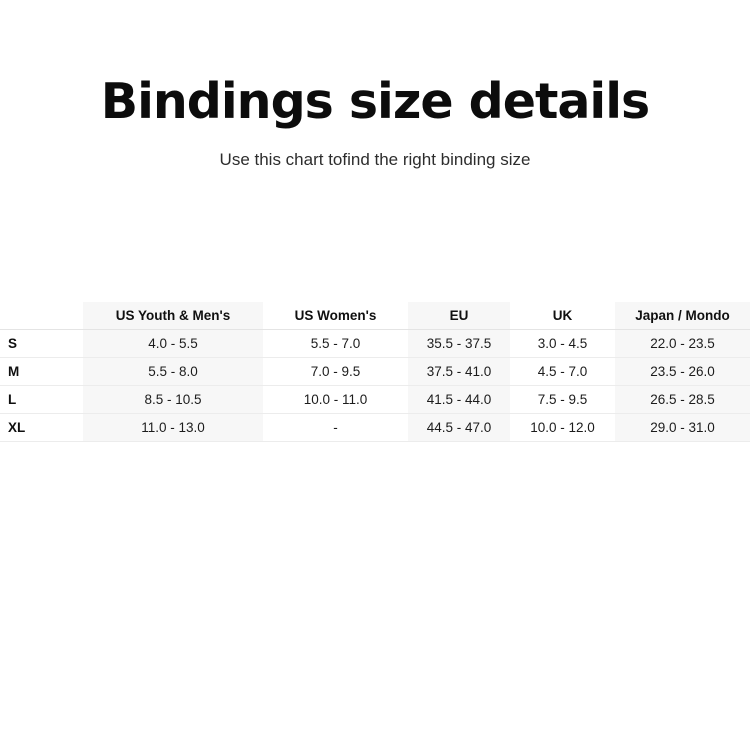 The image size is (750, 750). Describe the element at coordinates (562, 371) in the screenshot. I see `value-cell: 4.5 - 7.0` at that location.